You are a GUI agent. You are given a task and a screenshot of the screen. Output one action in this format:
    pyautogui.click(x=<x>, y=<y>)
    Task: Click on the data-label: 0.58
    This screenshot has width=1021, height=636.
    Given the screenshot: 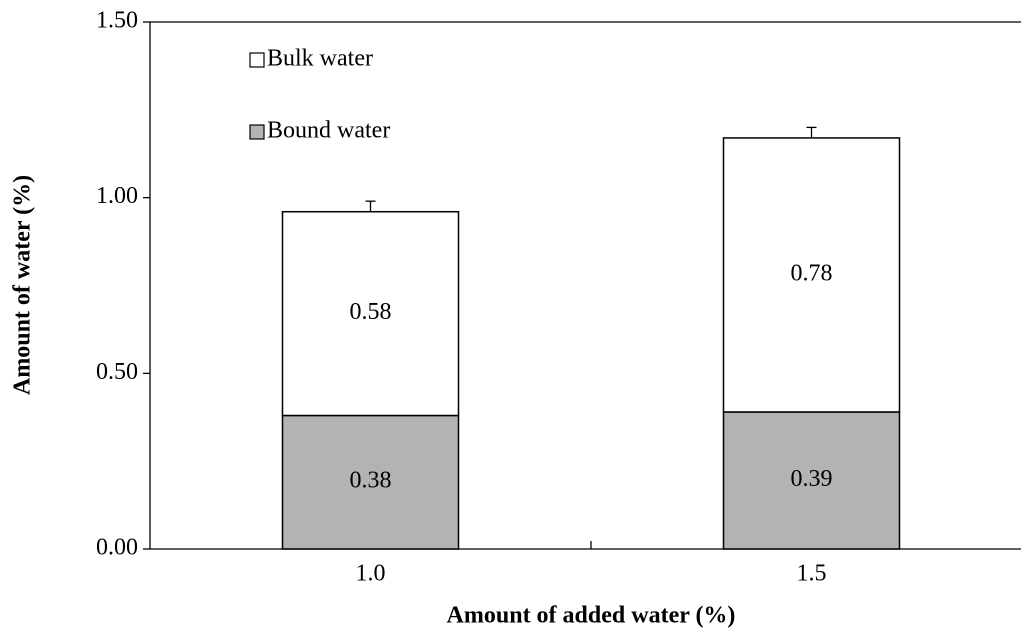 What is the action you would take?
    pyautogui.click(x=371, y=312)
    